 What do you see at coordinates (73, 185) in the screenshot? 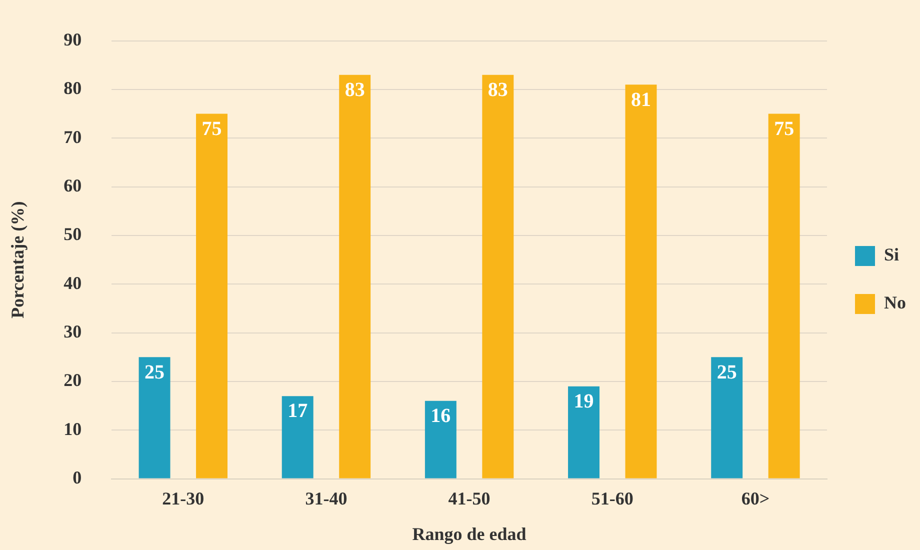
I see `y-tick-label: 60` at bounding box center [73, 185].